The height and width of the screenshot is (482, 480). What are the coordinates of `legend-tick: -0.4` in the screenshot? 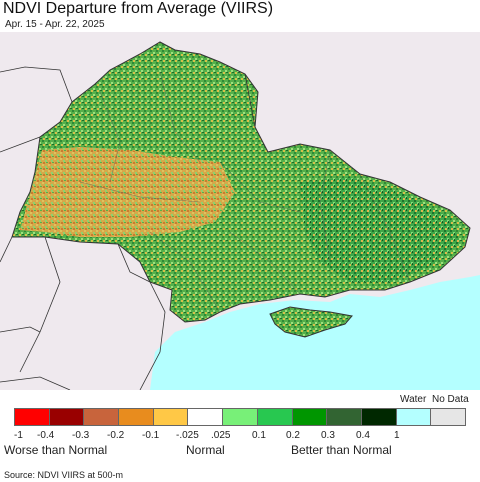 It's located at (46, 435).